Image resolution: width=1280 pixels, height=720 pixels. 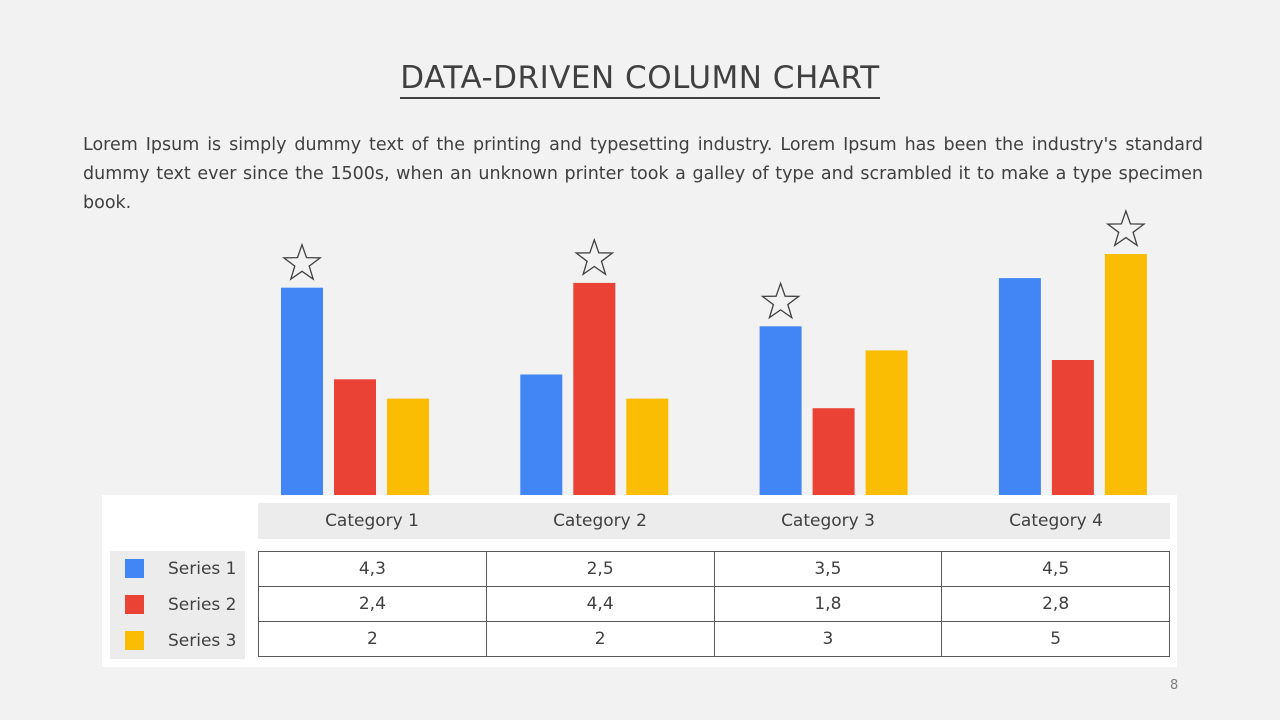 I want to click on table-row: 2 2 3 5, so click(x=714, y=639).